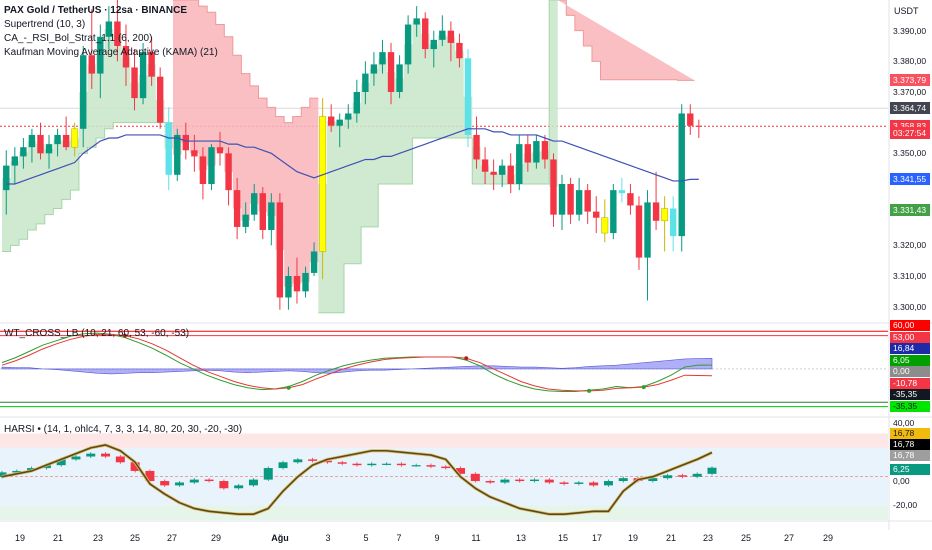 This screenshot has width=932, height=550. What do you see at coordinates (444, 369) in the screenshot?
I see `wt-cross-pane` at bounding box center [444, 369].